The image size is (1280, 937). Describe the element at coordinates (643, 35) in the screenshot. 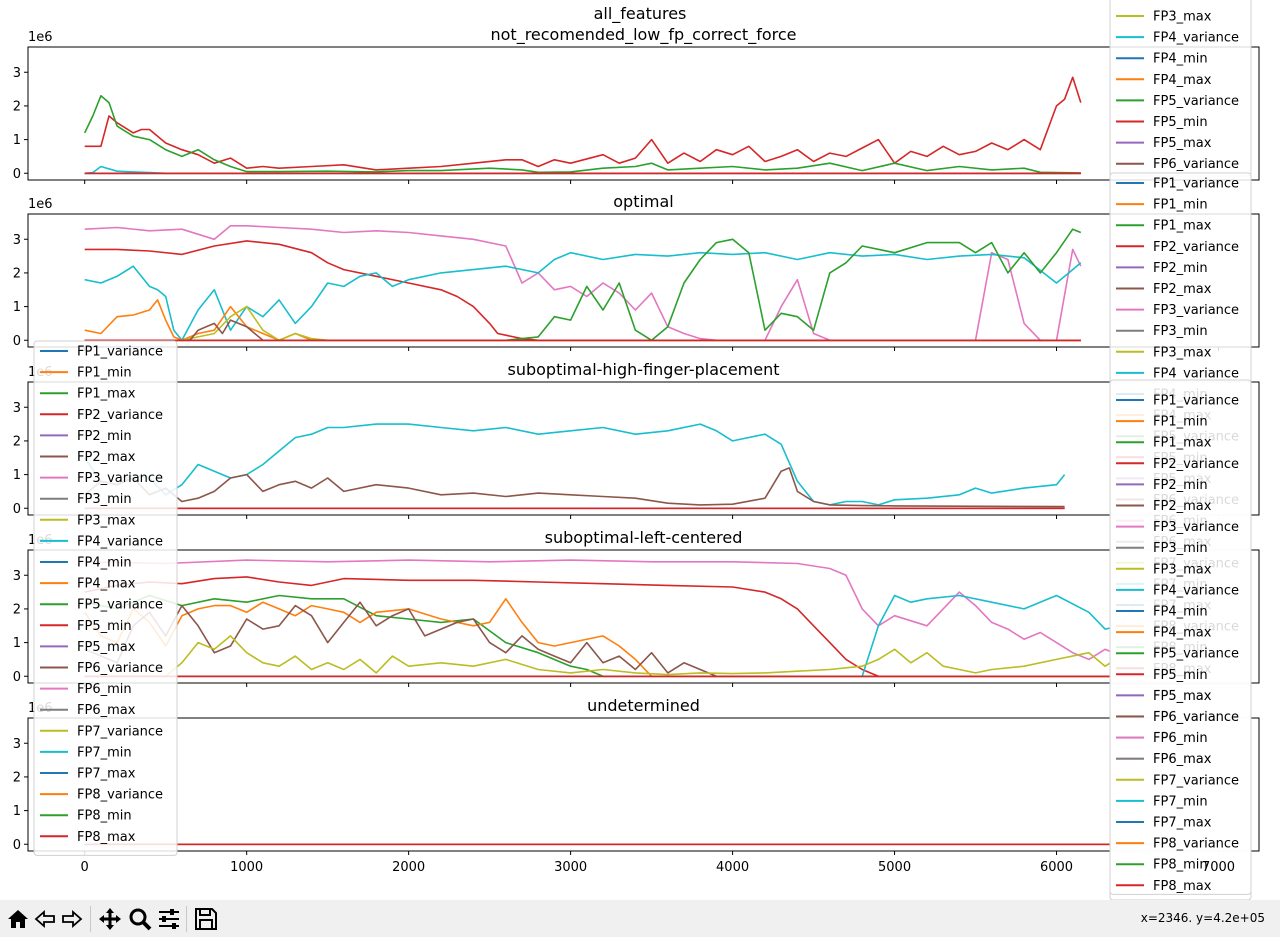

I see `axes-title: not_recomended_low_fp_correct_force` at that location.